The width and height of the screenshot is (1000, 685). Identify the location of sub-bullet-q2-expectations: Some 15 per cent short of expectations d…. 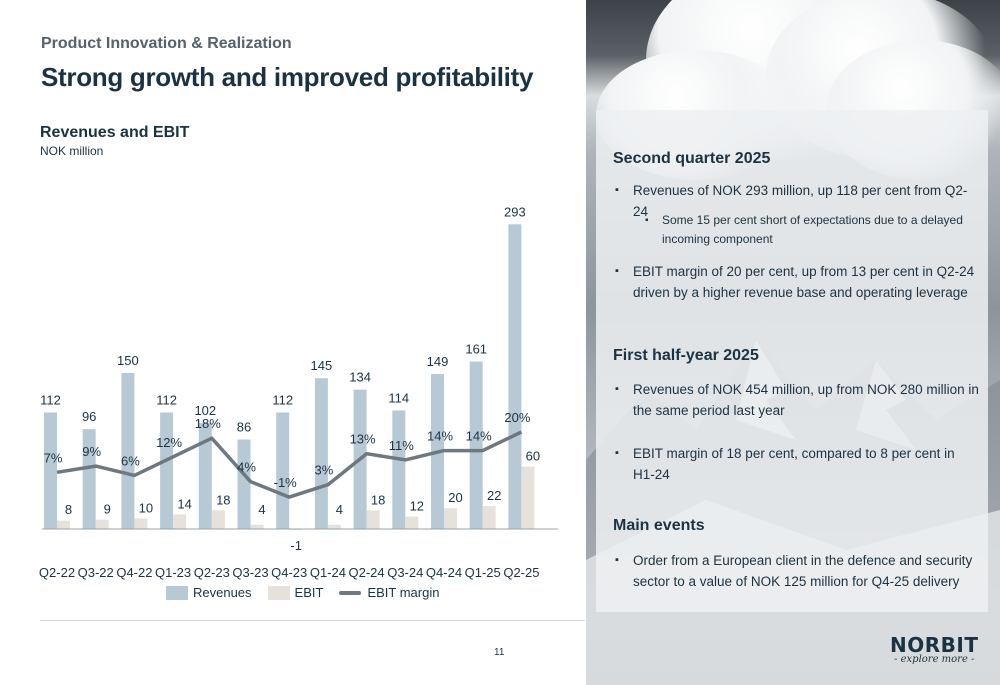
(805, 230).